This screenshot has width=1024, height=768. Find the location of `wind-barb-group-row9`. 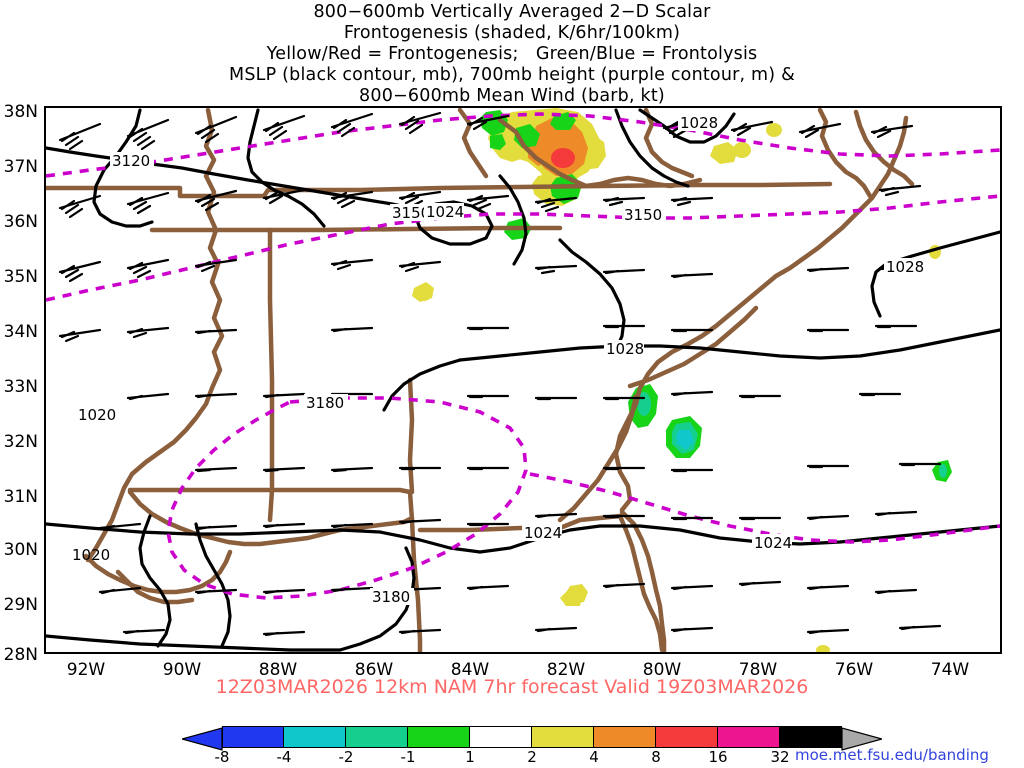

wind-barb-group-row9 is located at coordinates (532, 630).